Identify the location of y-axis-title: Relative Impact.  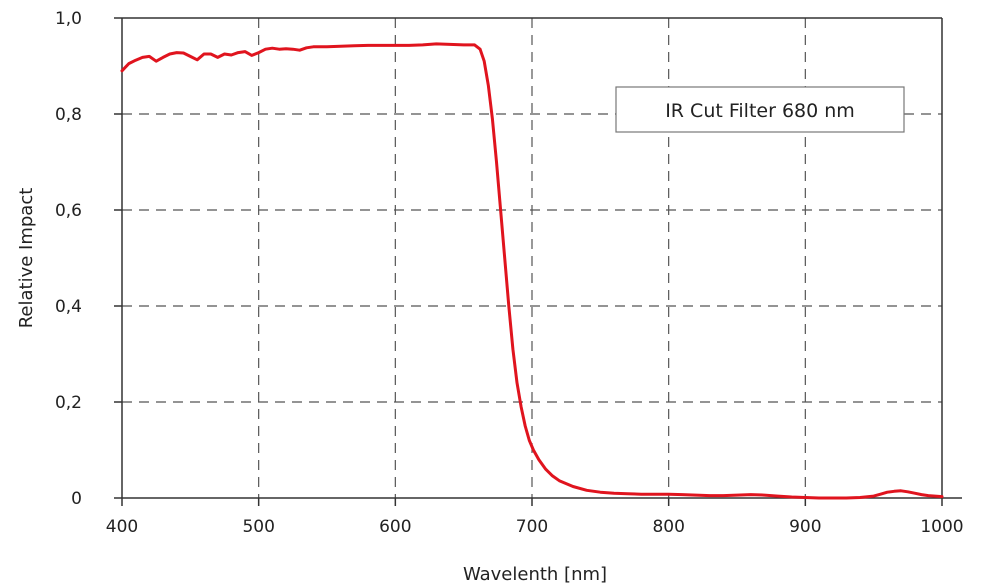
(26, 258).